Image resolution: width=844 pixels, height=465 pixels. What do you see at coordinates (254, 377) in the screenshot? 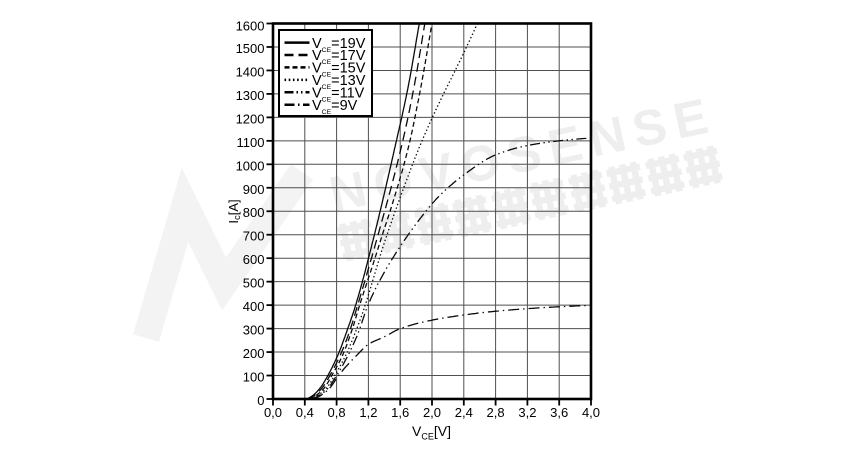
I see `svg-text: 100` at bounding box center [254, 377].